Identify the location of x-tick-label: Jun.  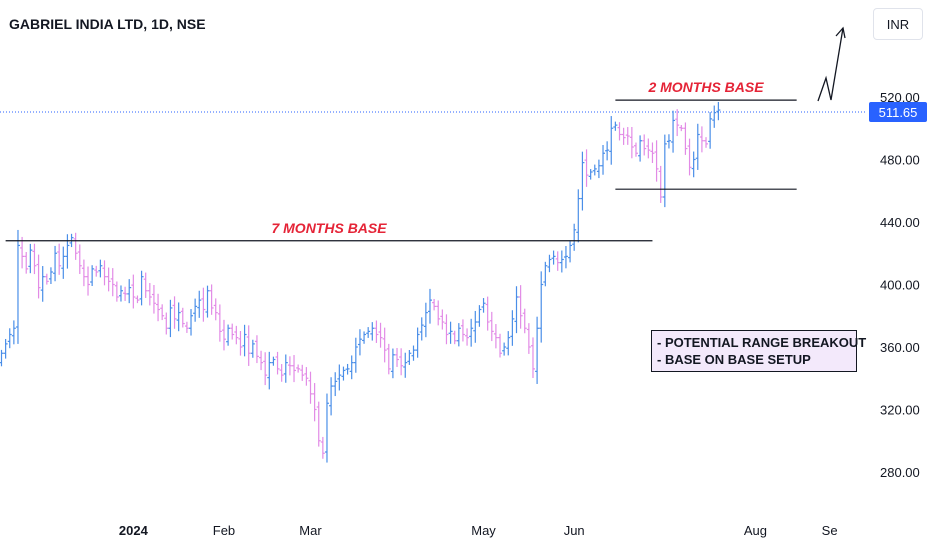
(574, 530).